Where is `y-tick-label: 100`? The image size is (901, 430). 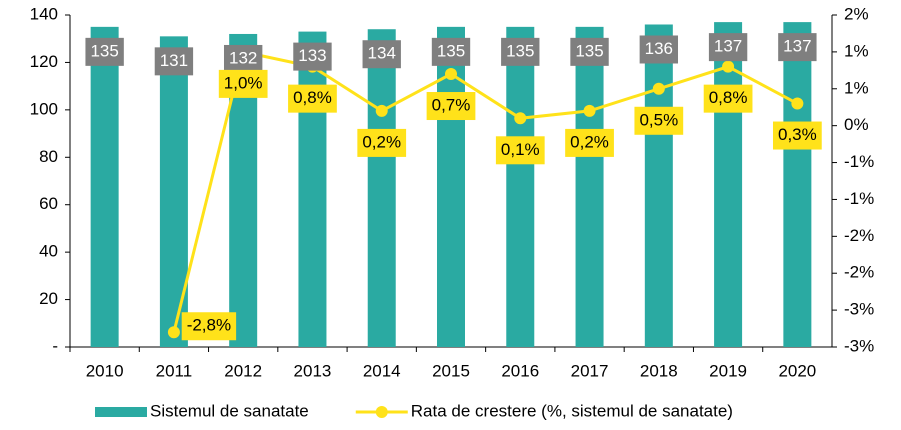 y-tick-label: 100 is located at coordinates (44, 108).